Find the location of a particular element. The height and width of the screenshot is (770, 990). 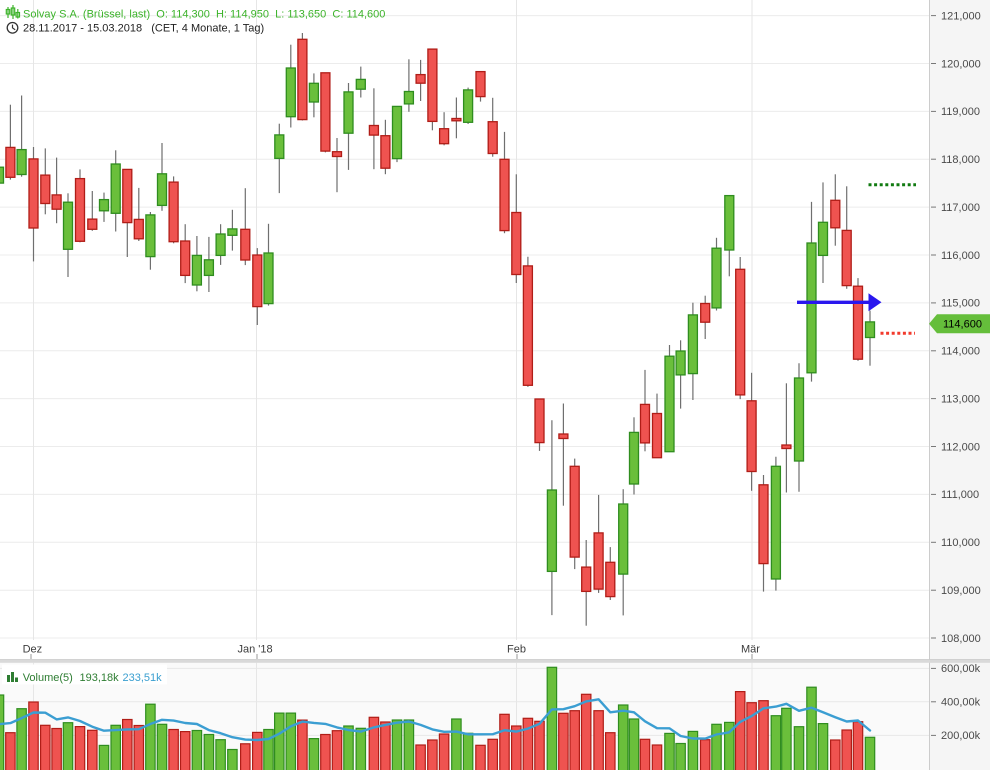

svg-text: 114,000 is located at coordinates (960, 352).